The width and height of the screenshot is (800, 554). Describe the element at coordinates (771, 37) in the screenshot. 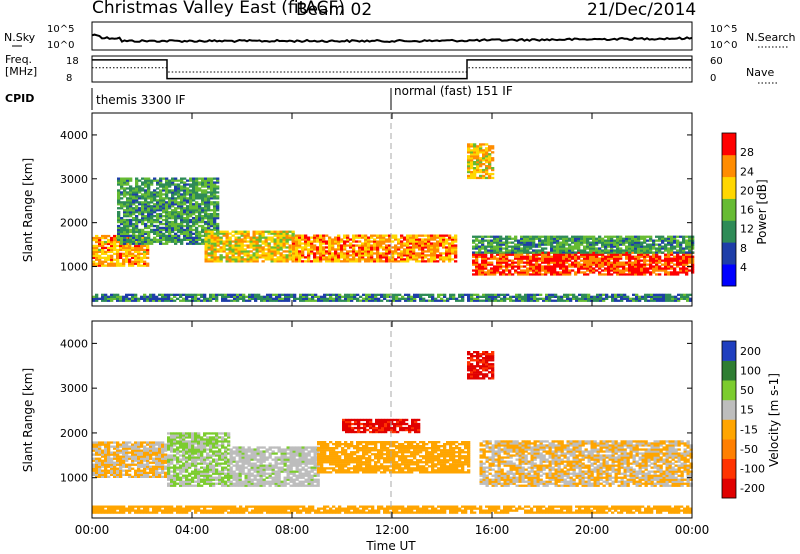

I see `nsearch-label: N.Search` at that location.